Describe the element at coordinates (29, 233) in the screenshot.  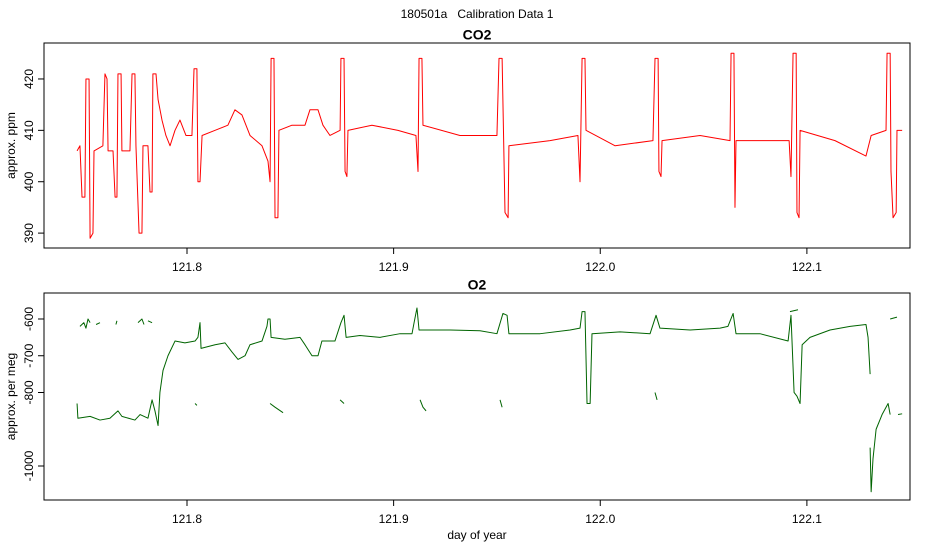
I see `y-tick-label: 390` at that location.